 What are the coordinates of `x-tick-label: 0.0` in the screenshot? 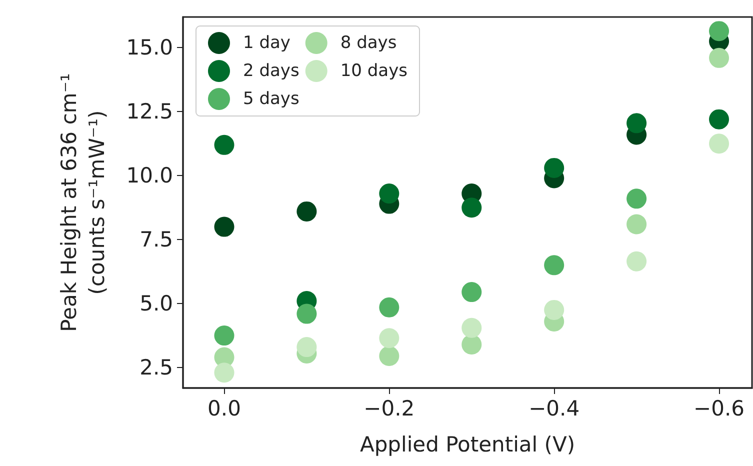 It's located at (224, 408).